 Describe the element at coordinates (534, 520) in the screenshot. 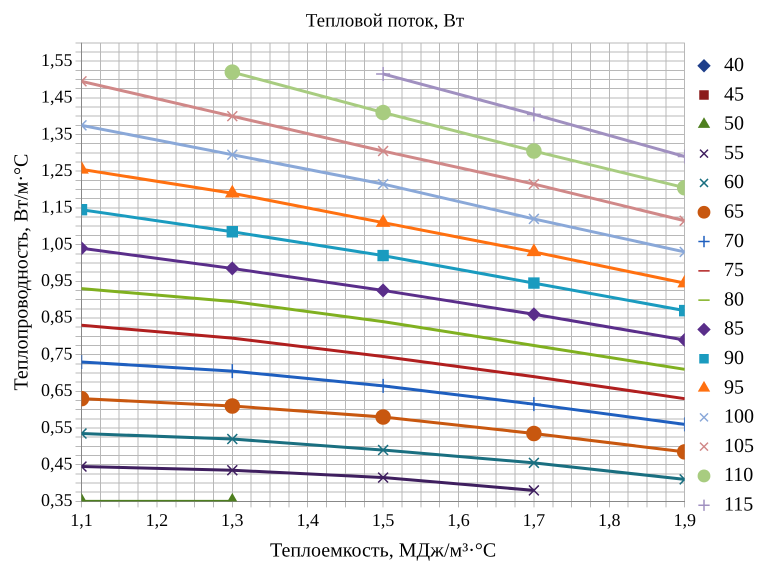

I see `x-tick-label: 1,7` at that location.